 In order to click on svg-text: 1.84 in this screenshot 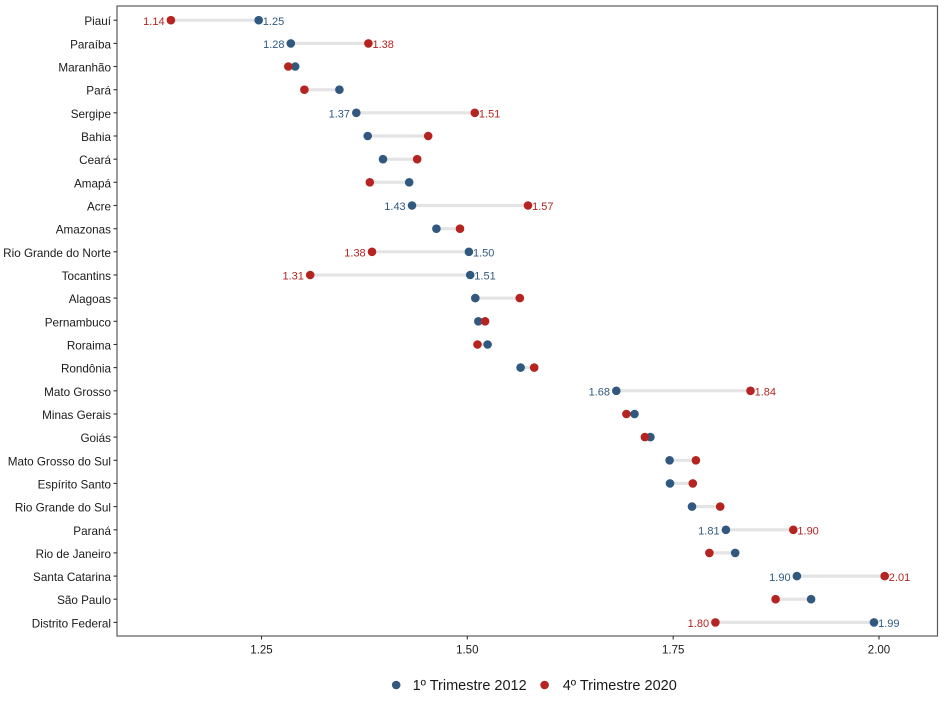, I will do `click(765, 393)`.